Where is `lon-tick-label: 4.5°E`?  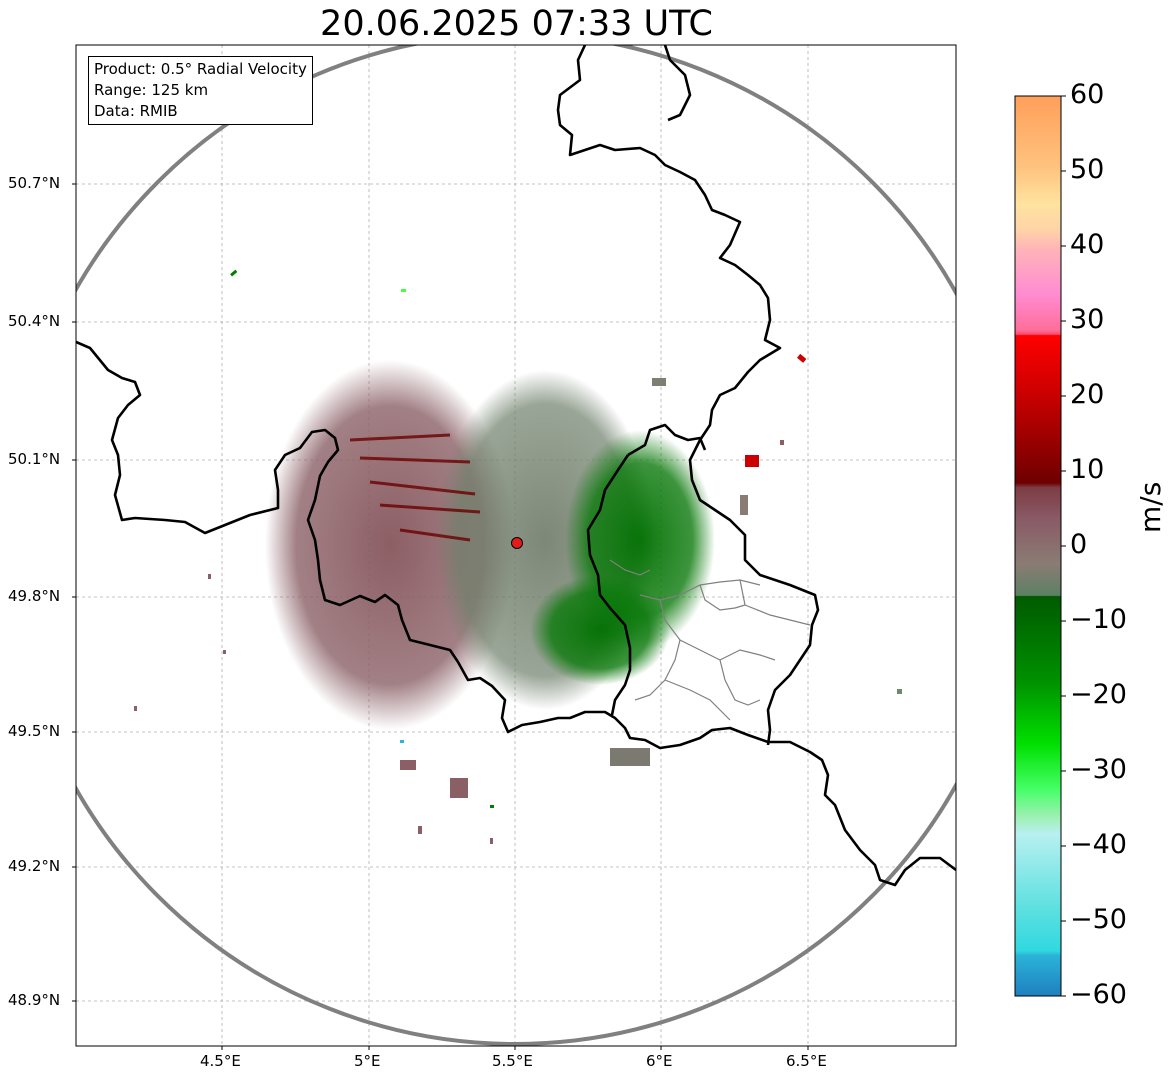
lon-tick-label: 4.5°E is located at coordinates (220, 1061).